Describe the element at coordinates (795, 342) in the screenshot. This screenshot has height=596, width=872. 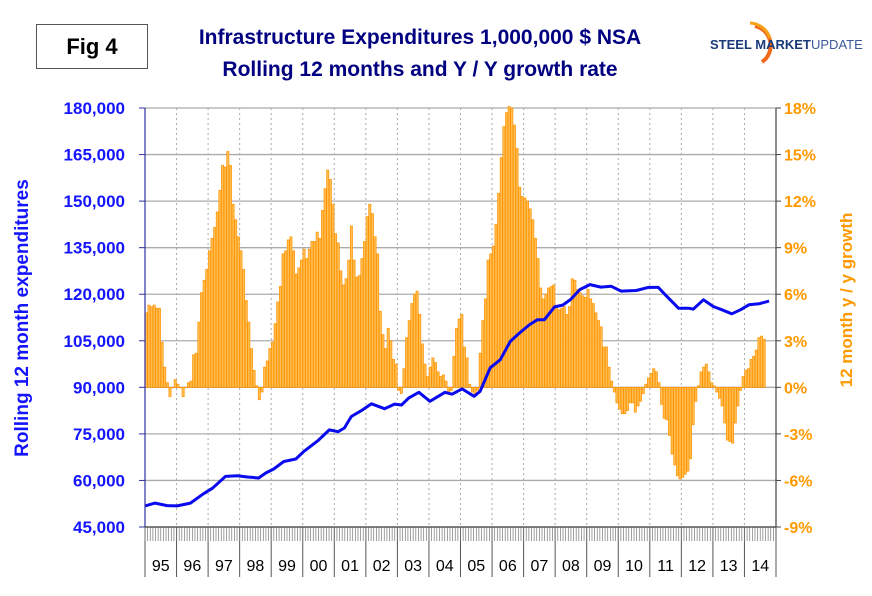
I see `right-tick-label: 3%` at that location.